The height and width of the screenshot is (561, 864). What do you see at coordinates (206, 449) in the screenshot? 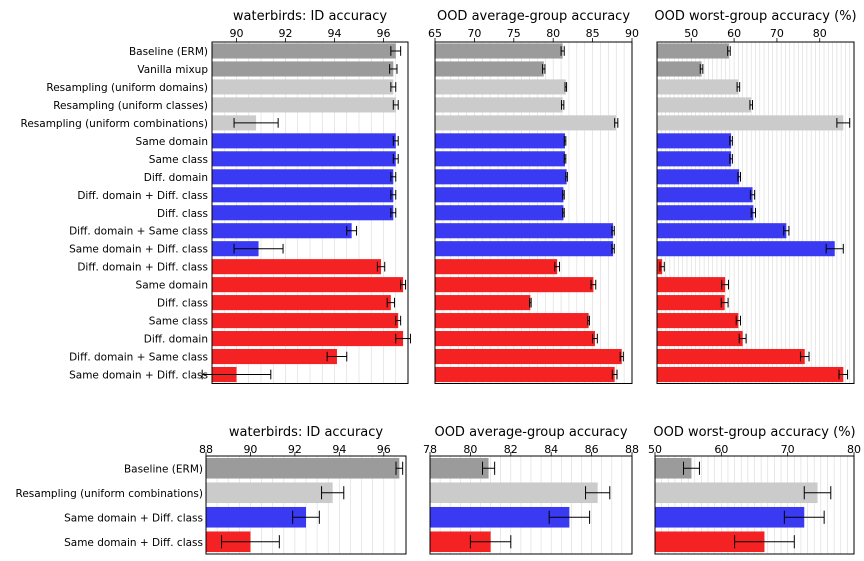
I see `x-tick-label: 88` at bounding box center [206, 449].